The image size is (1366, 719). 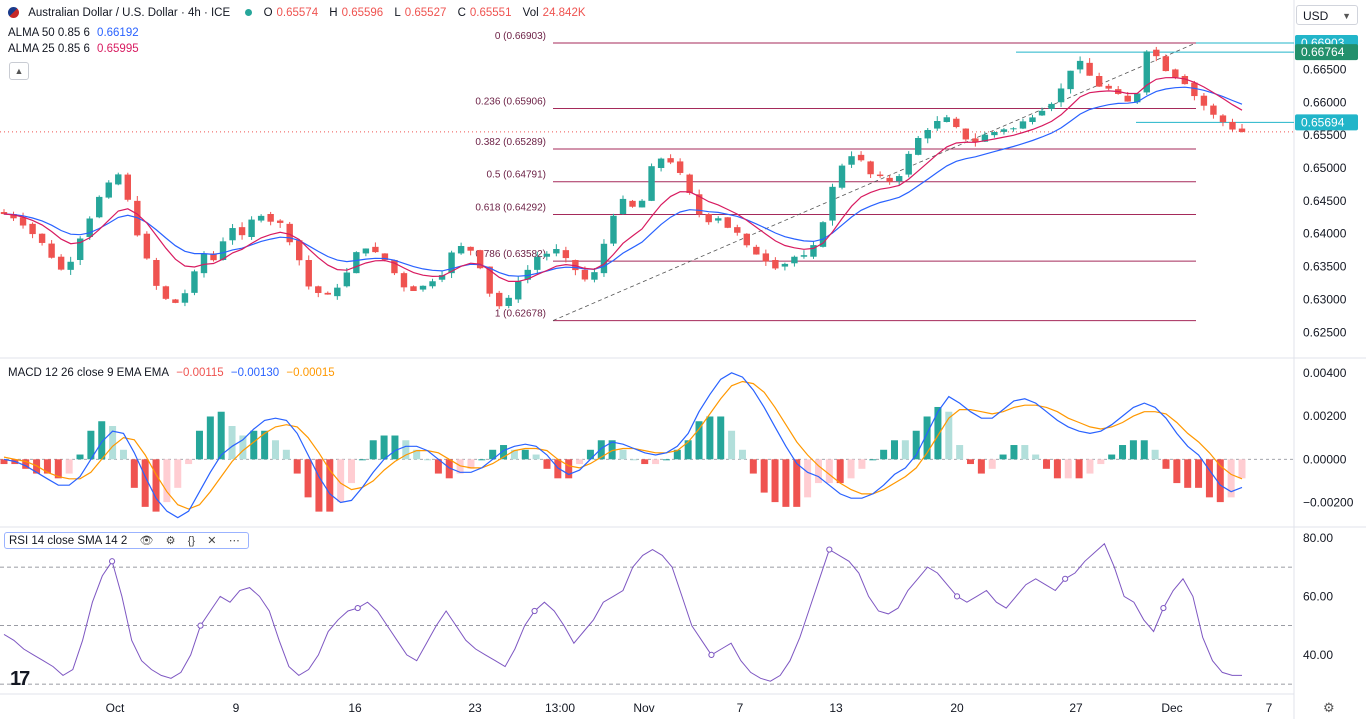 What do you see at coordinates (146, 541) in the screenshot?
I see `eye-icon: 👁` at bounding box center [146, 541].